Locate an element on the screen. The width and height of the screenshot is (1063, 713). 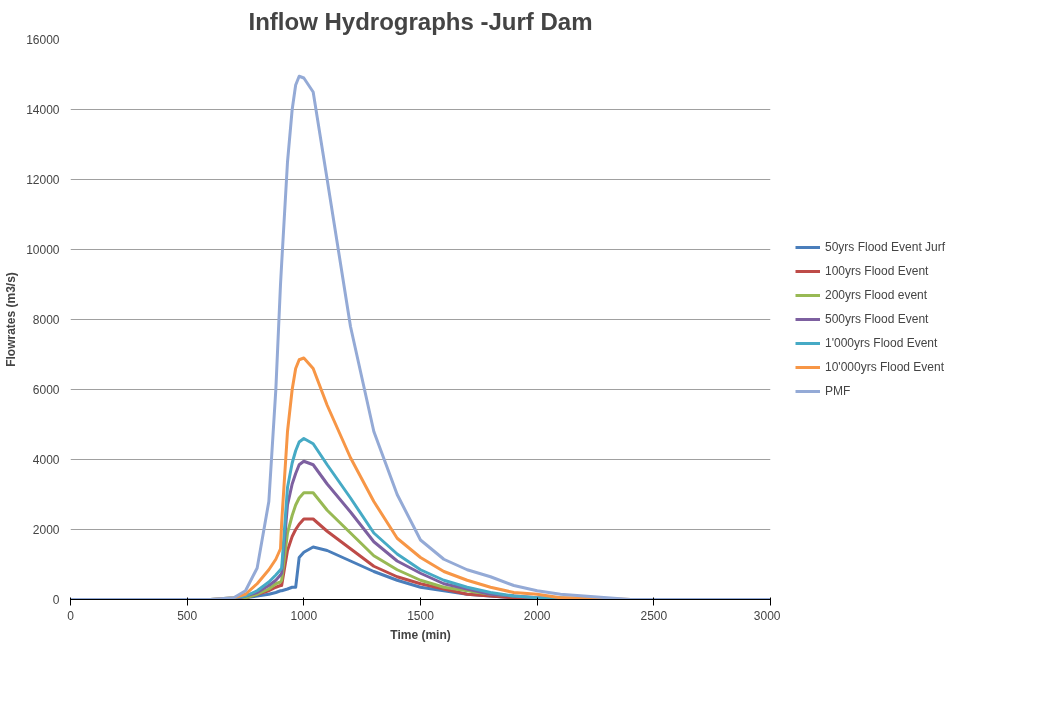
y-axis-title: Flowrates (m3/s) is located at coordinates (11, 319).